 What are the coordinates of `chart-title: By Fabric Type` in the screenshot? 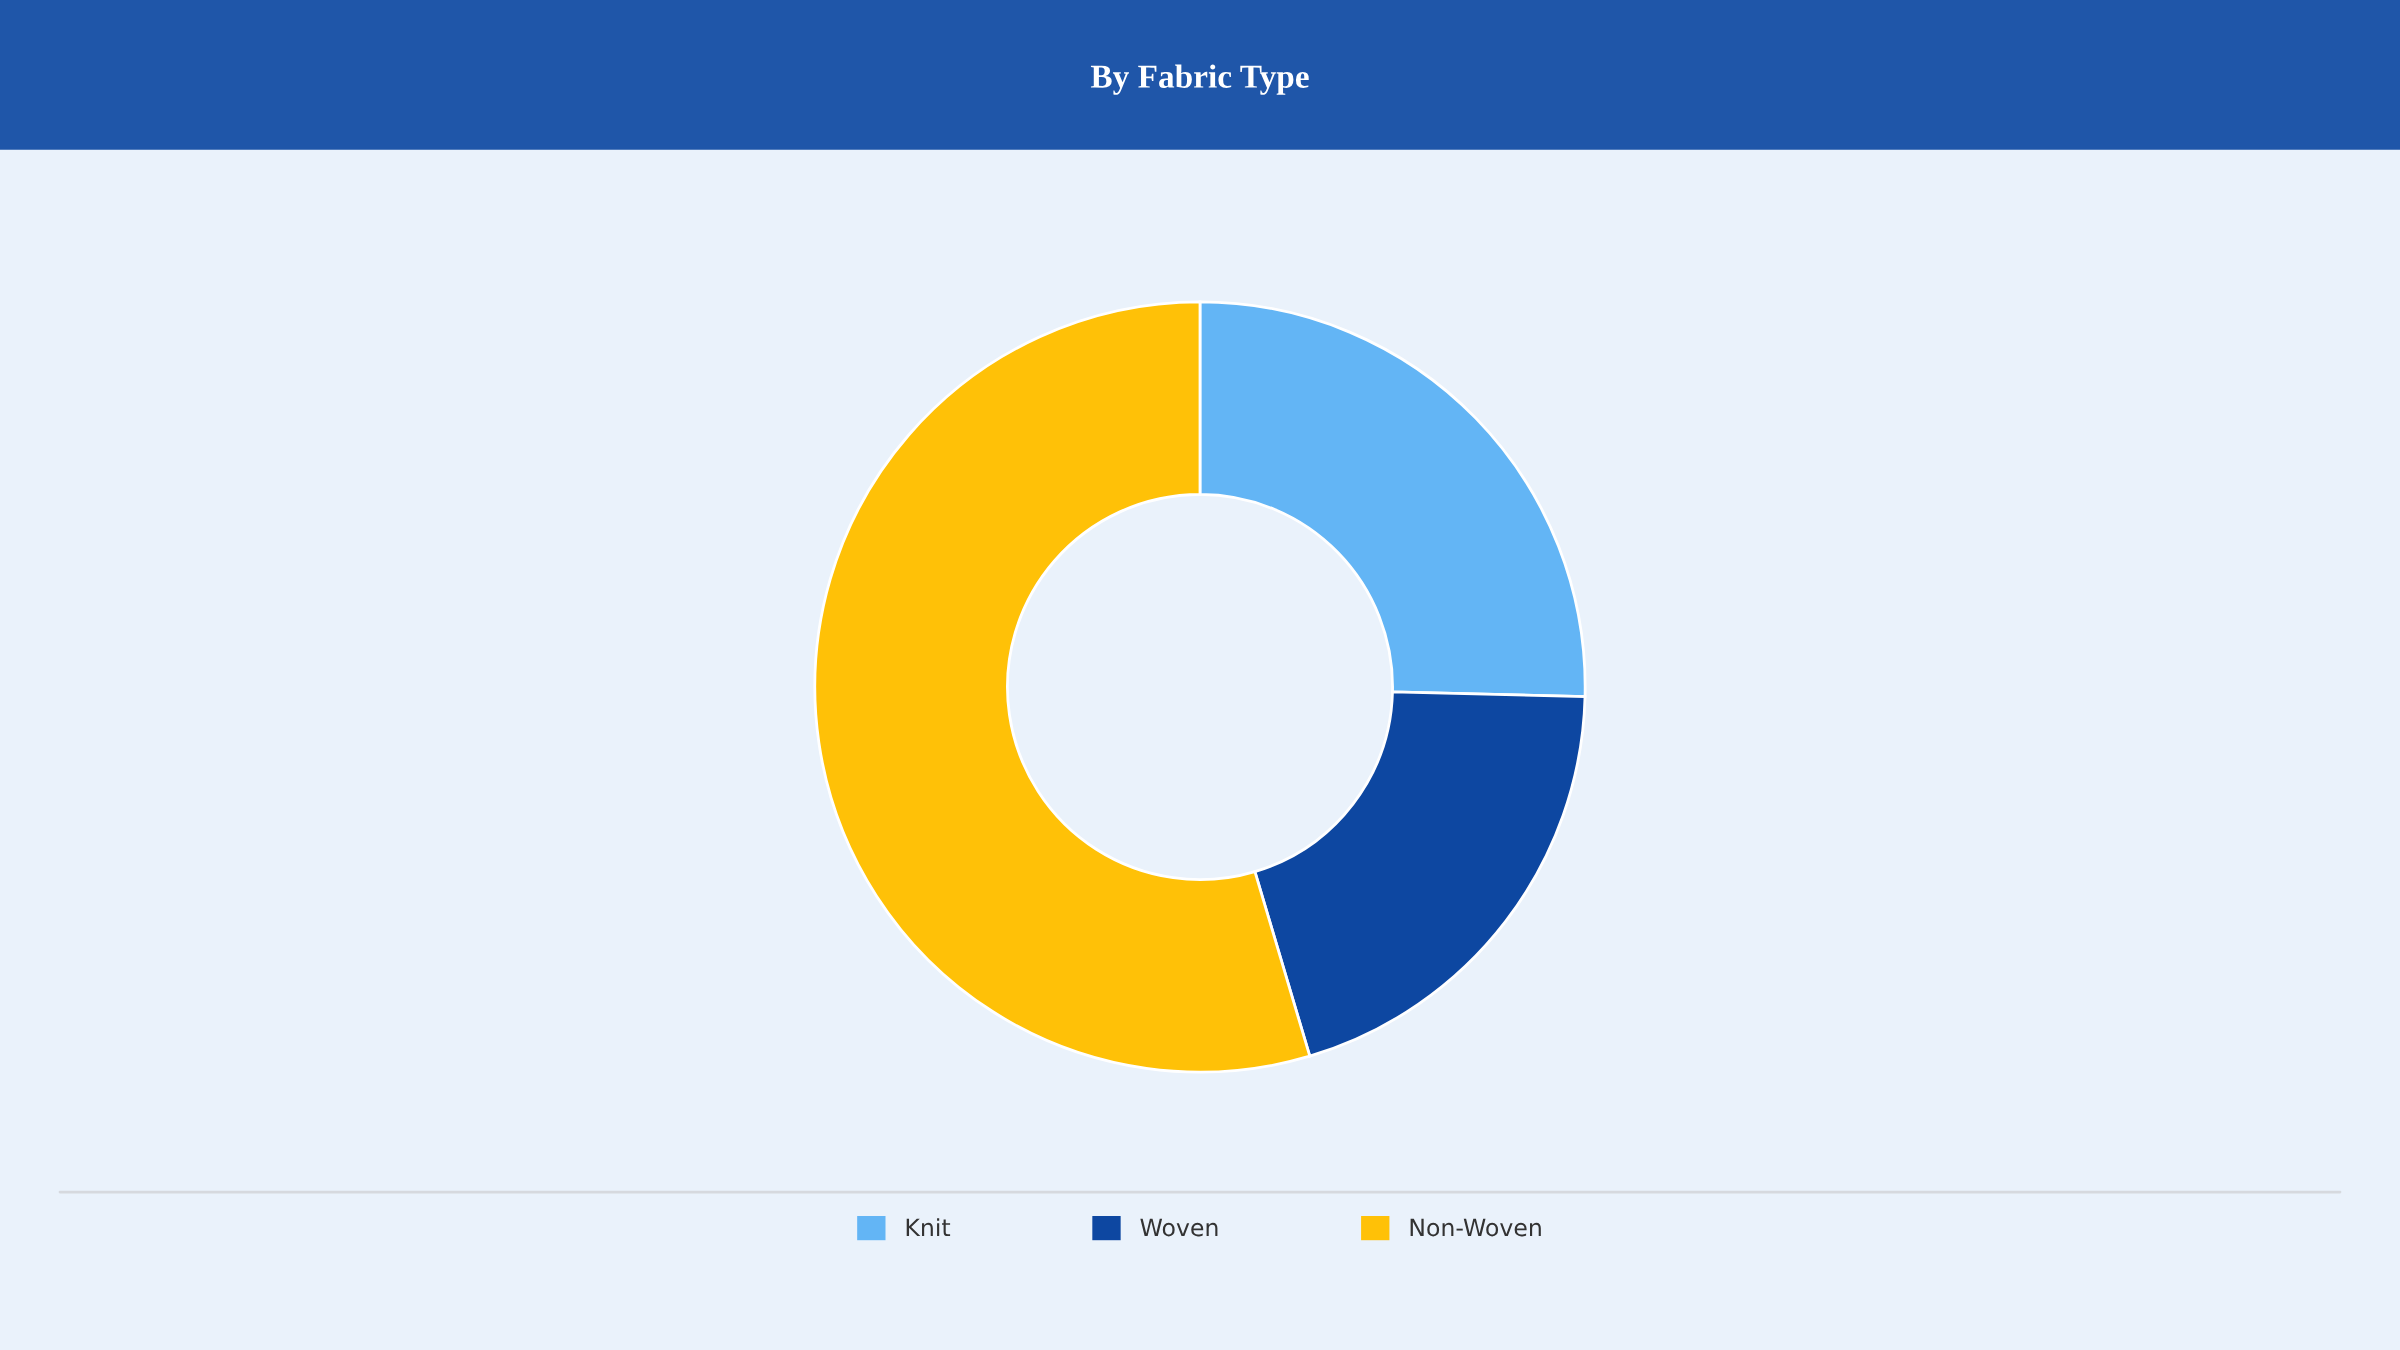 It's located at (1199, 79).